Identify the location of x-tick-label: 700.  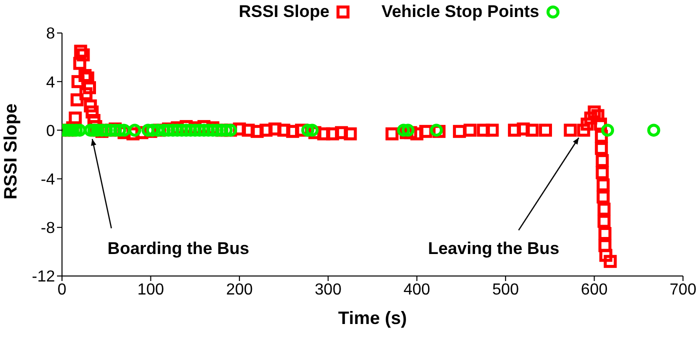
(683, 289).